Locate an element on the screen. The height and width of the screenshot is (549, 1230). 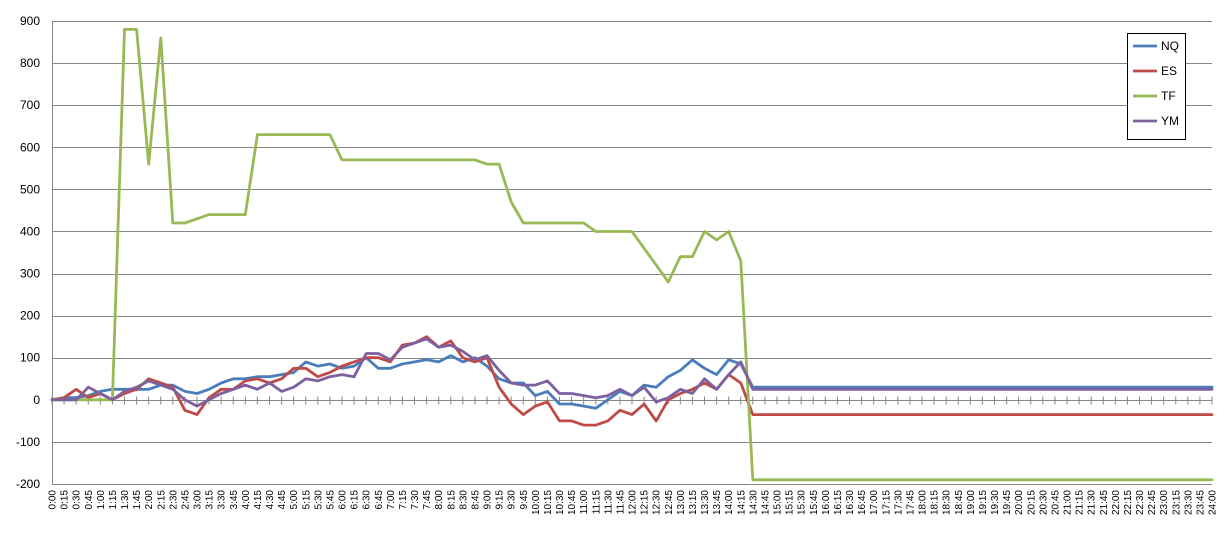
x-tick-label: 17:30 is located at coordinates (898, 502).